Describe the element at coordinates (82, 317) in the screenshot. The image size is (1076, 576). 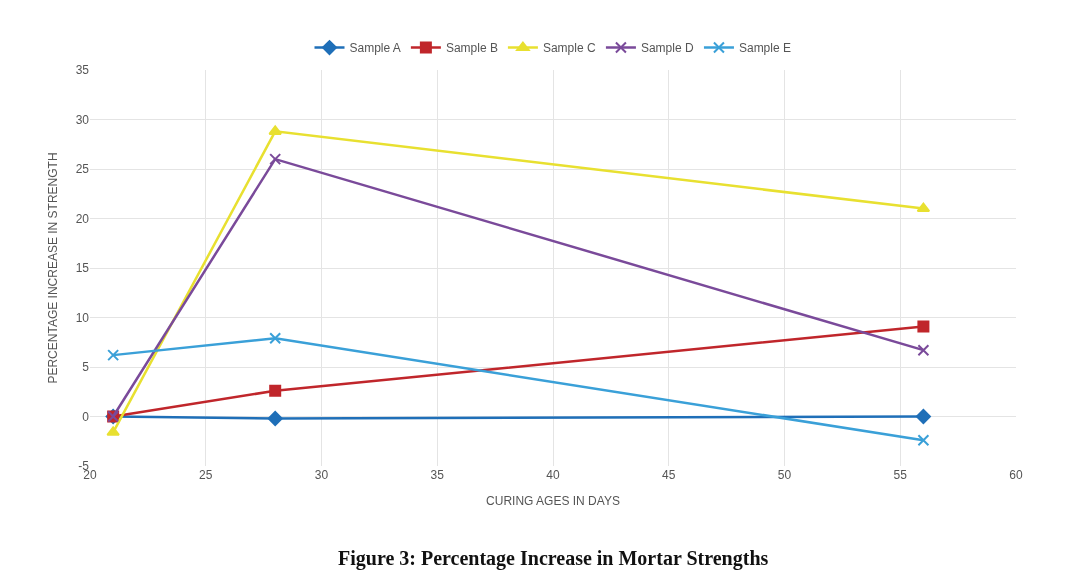
I see `y-tick-label: 10` at that location.